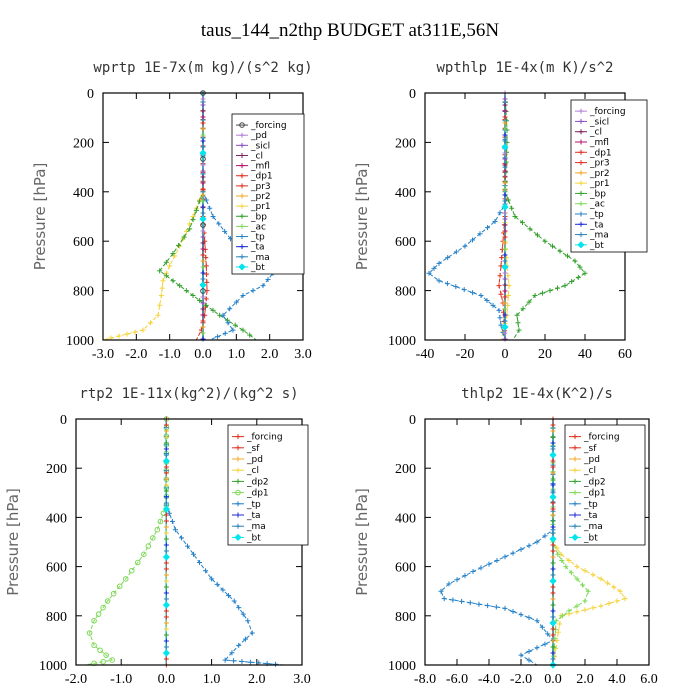 This screenshot has width=700, height=700. What do you see at coordinates (237, 354) in the screenshot?
I see `x-tick-label: 1.0` at bounding box center [237, 354].